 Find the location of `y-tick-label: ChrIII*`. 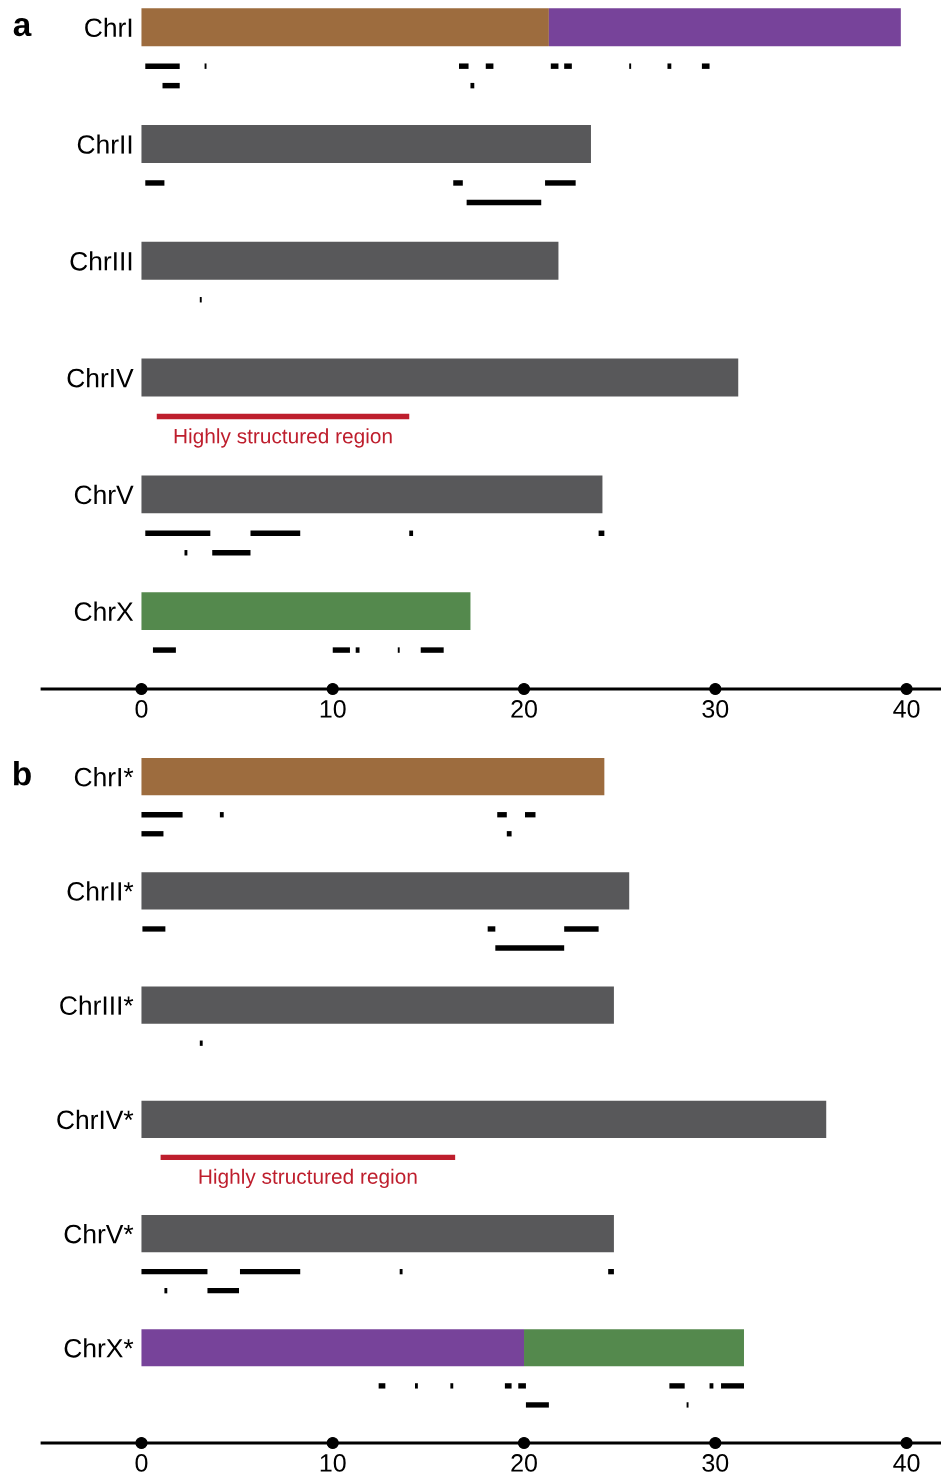

y-tick-label: ChrIII* is located at coordinates (97, 1005).